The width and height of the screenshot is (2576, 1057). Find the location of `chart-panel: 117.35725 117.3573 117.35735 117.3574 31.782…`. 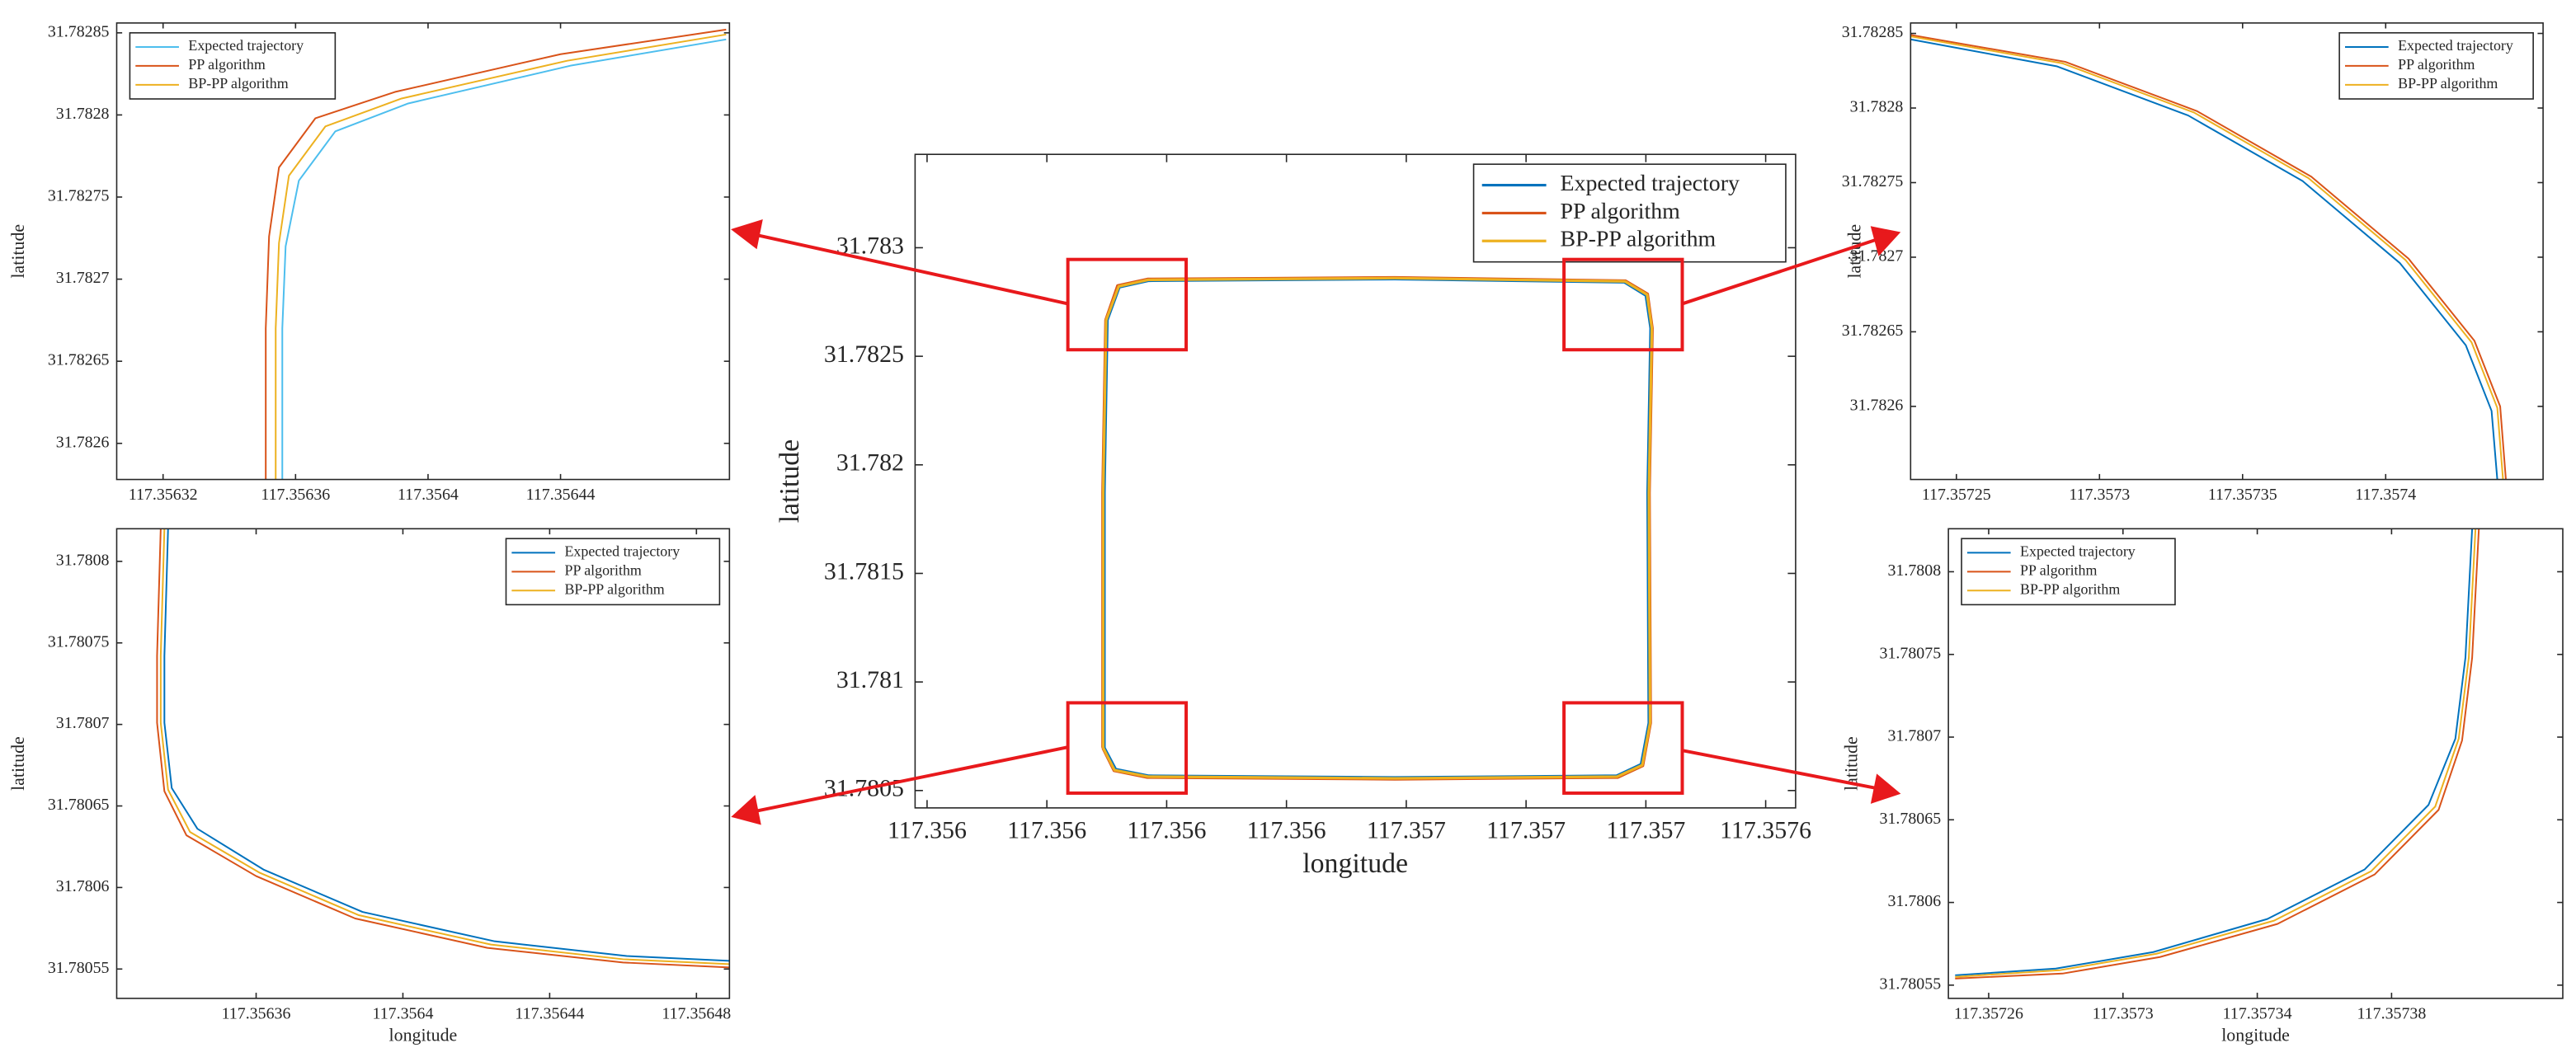

chart-panel: 117.35725 117.3573 117.35735 117.3574 31.782… is located at coordinates (2193, 263).